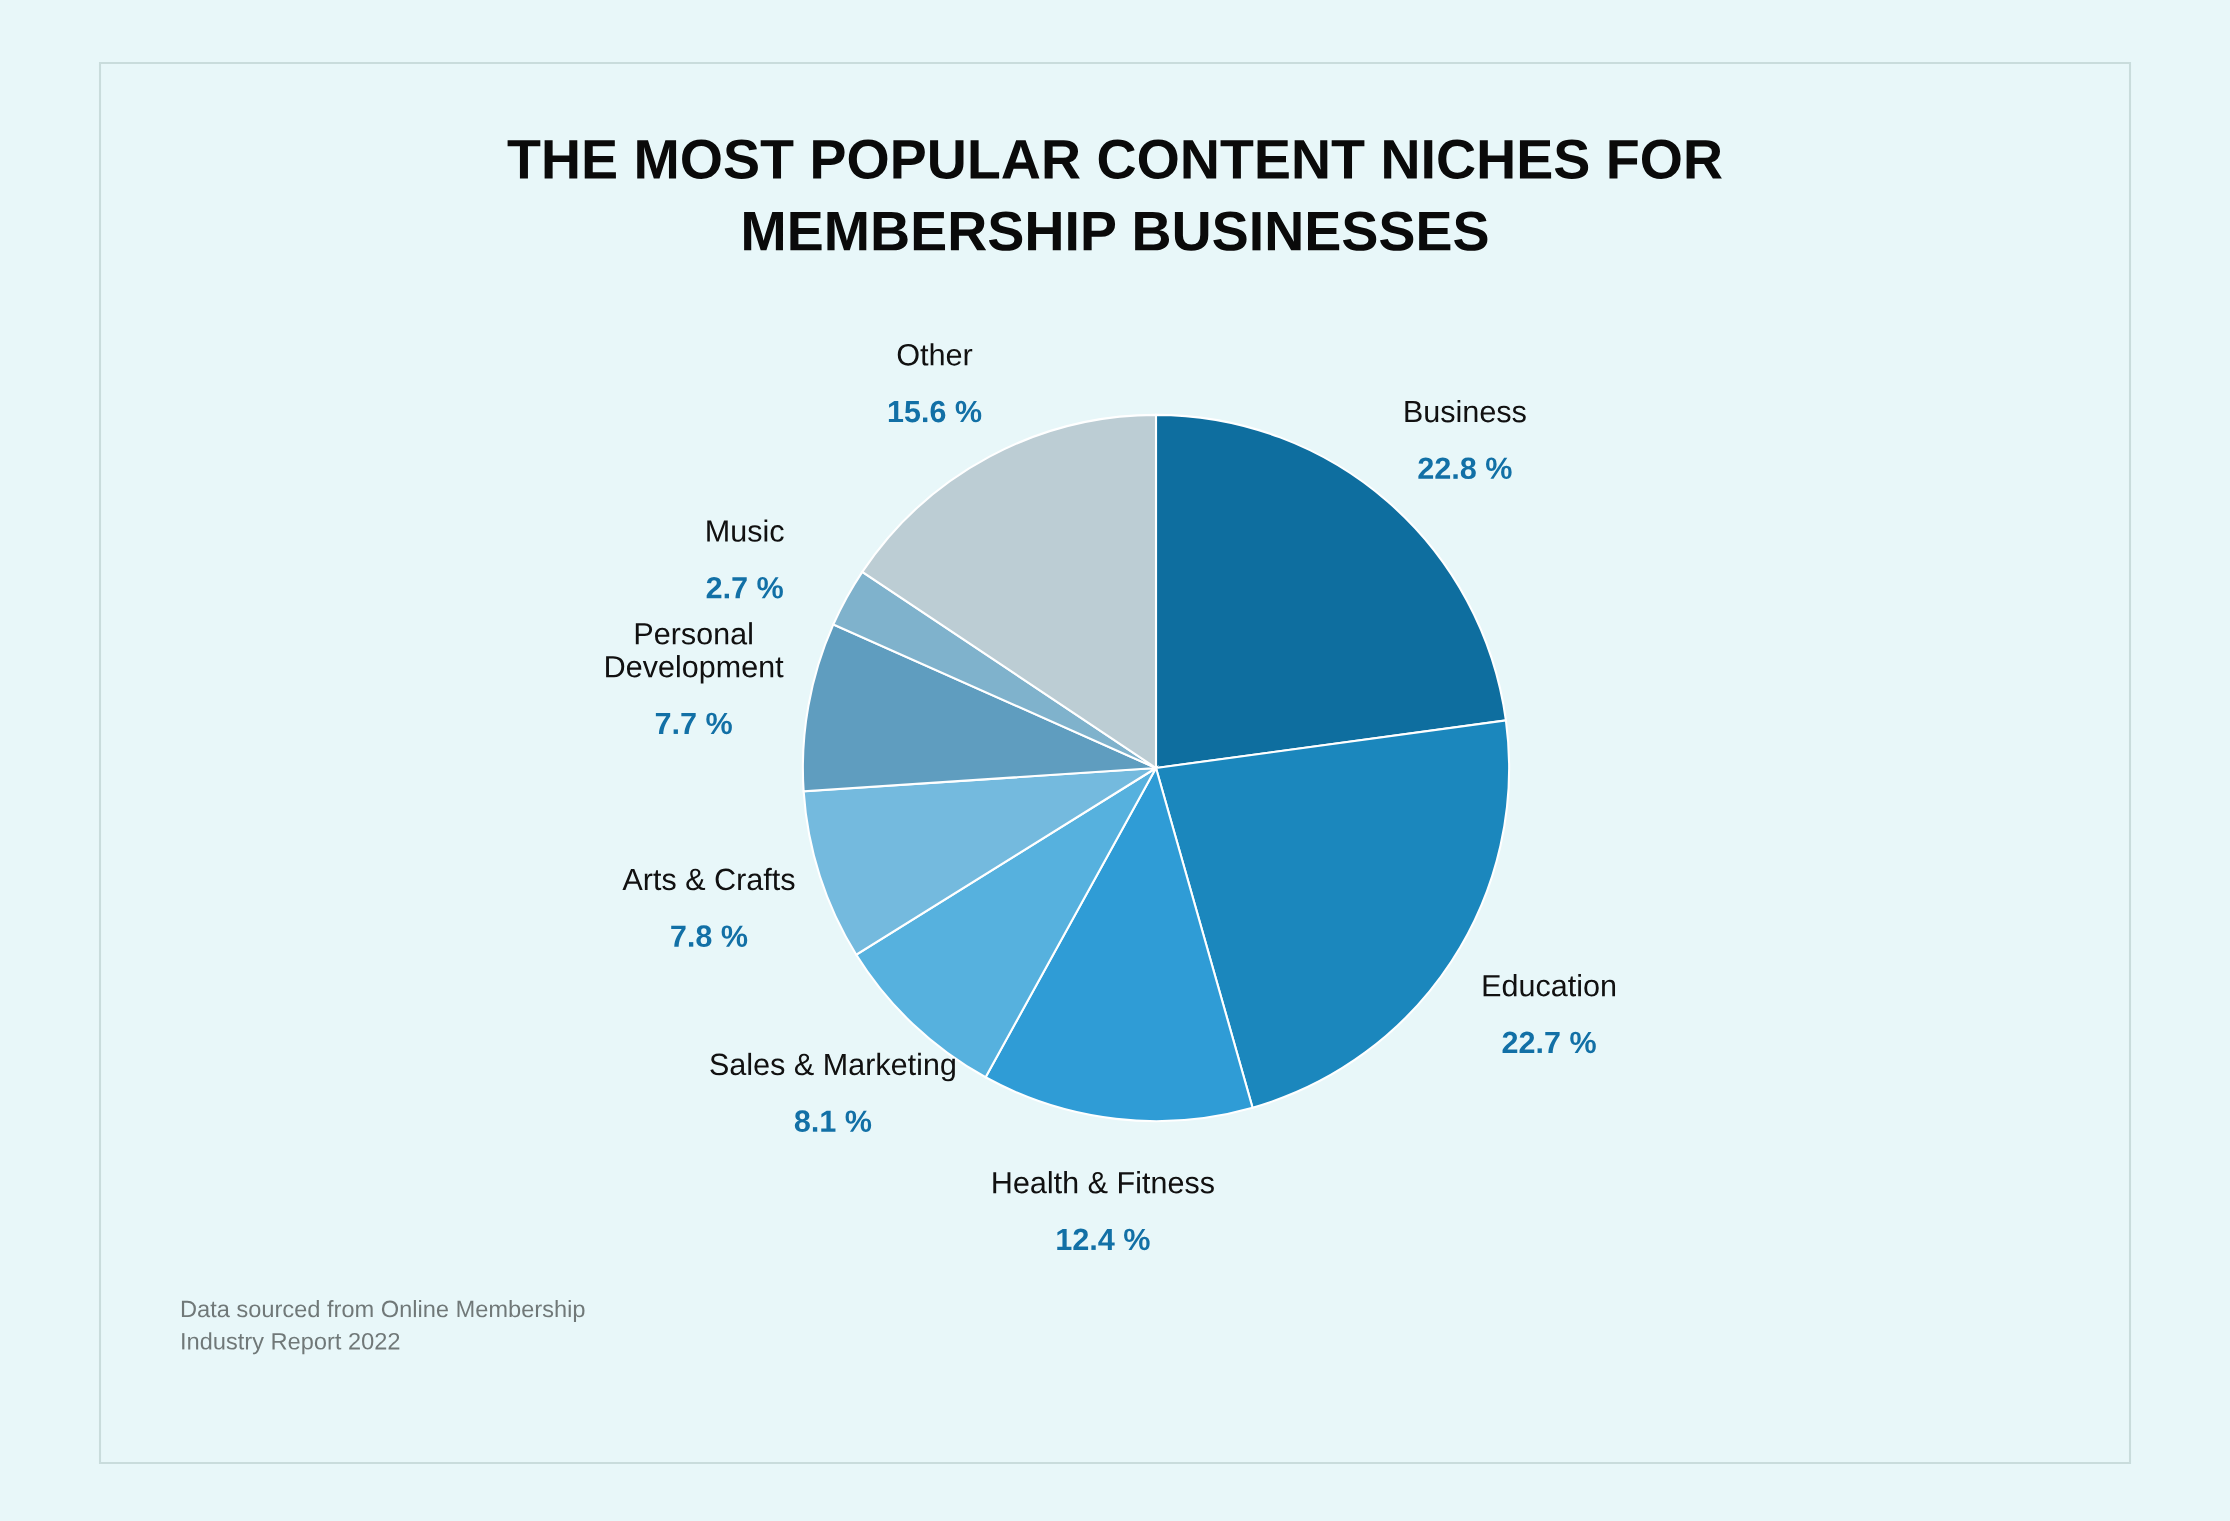  I want to click on slice-label: Sales & Marketing, so click(832, 1067).